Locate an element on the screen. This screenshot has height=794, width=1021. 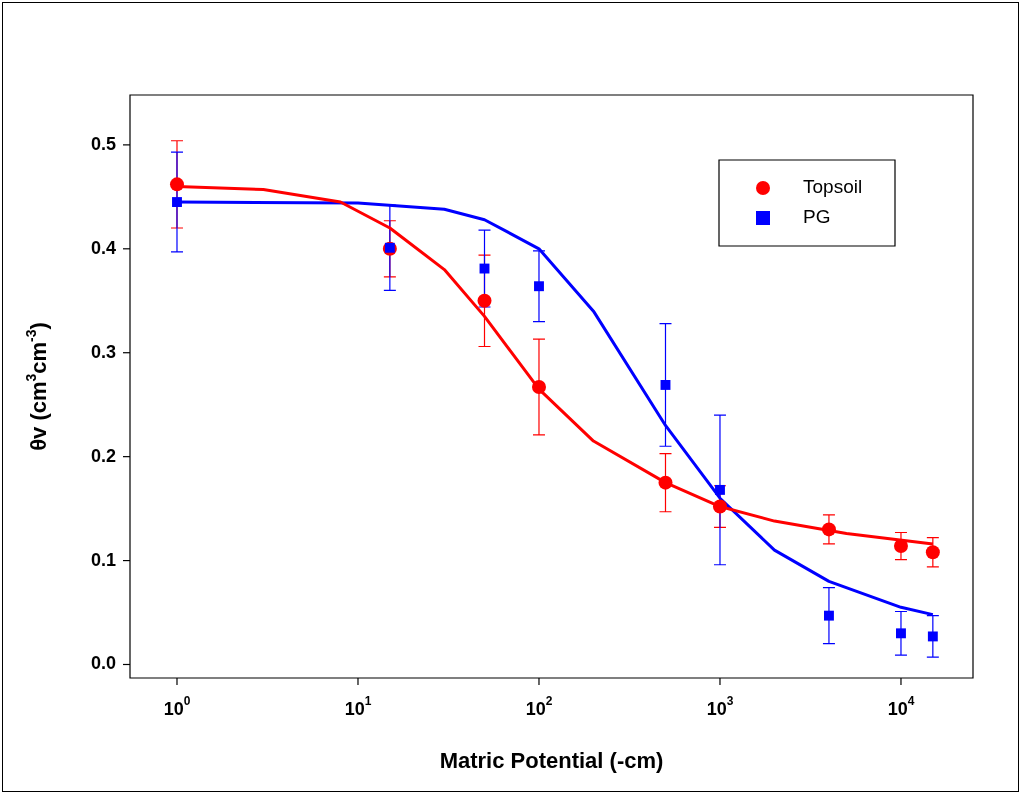
y-tick-label: 0.3 is located at coordinates (103, 351).